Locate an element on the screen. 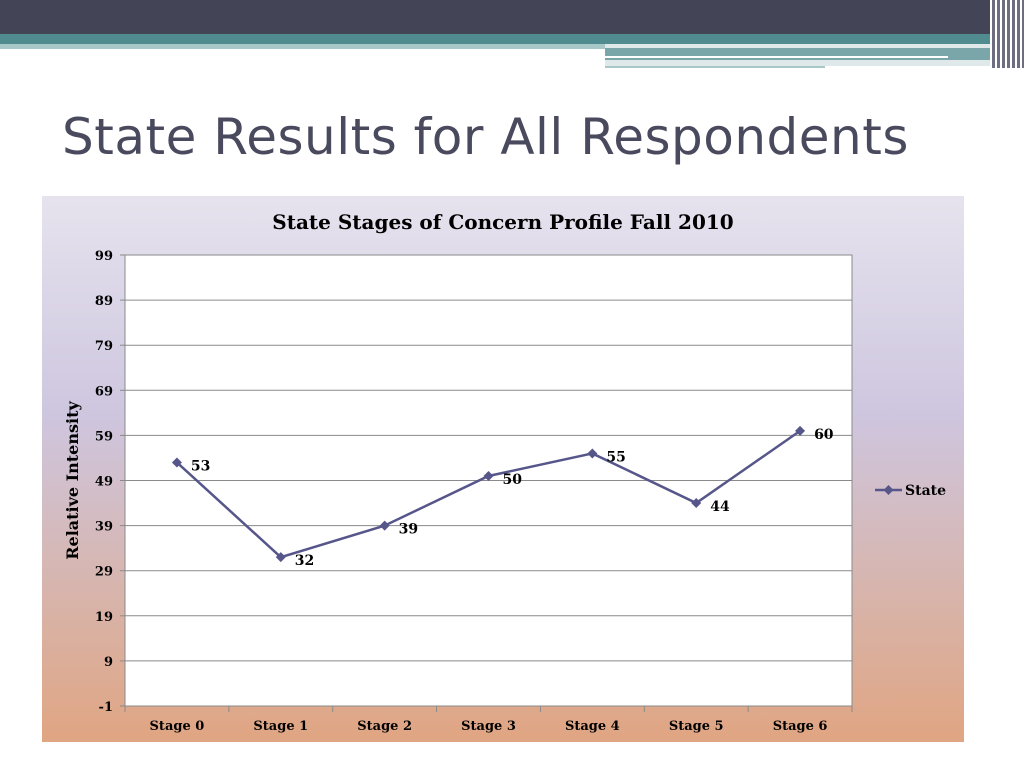 This screenshot has height=768, width=1024. x-tick-label: Stage 0 is located at coordinates (177, 726).